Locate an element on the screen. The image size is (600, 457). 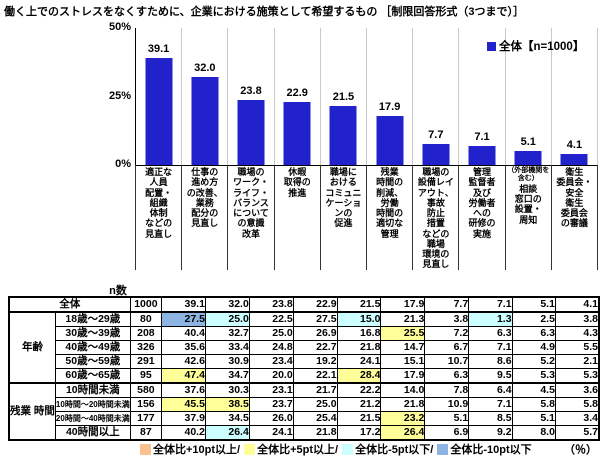
highlight-legend-item: 全体比-10pt以下 is located at coordinates (484, 449).